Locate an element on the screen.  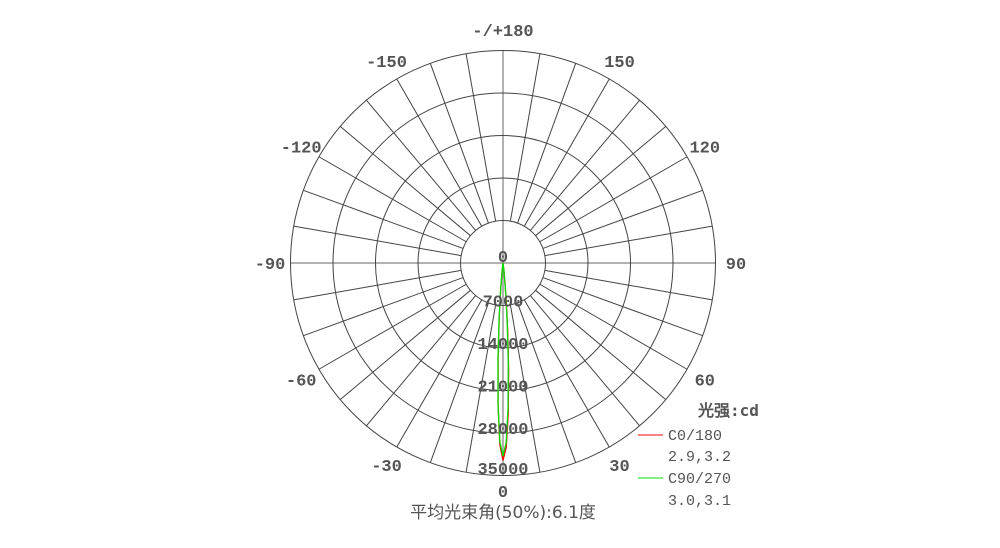
legend: 光强:cd C0/180 2.9,3.2 C90/270 3.0,3.1 is located at coordinates (698, 455).